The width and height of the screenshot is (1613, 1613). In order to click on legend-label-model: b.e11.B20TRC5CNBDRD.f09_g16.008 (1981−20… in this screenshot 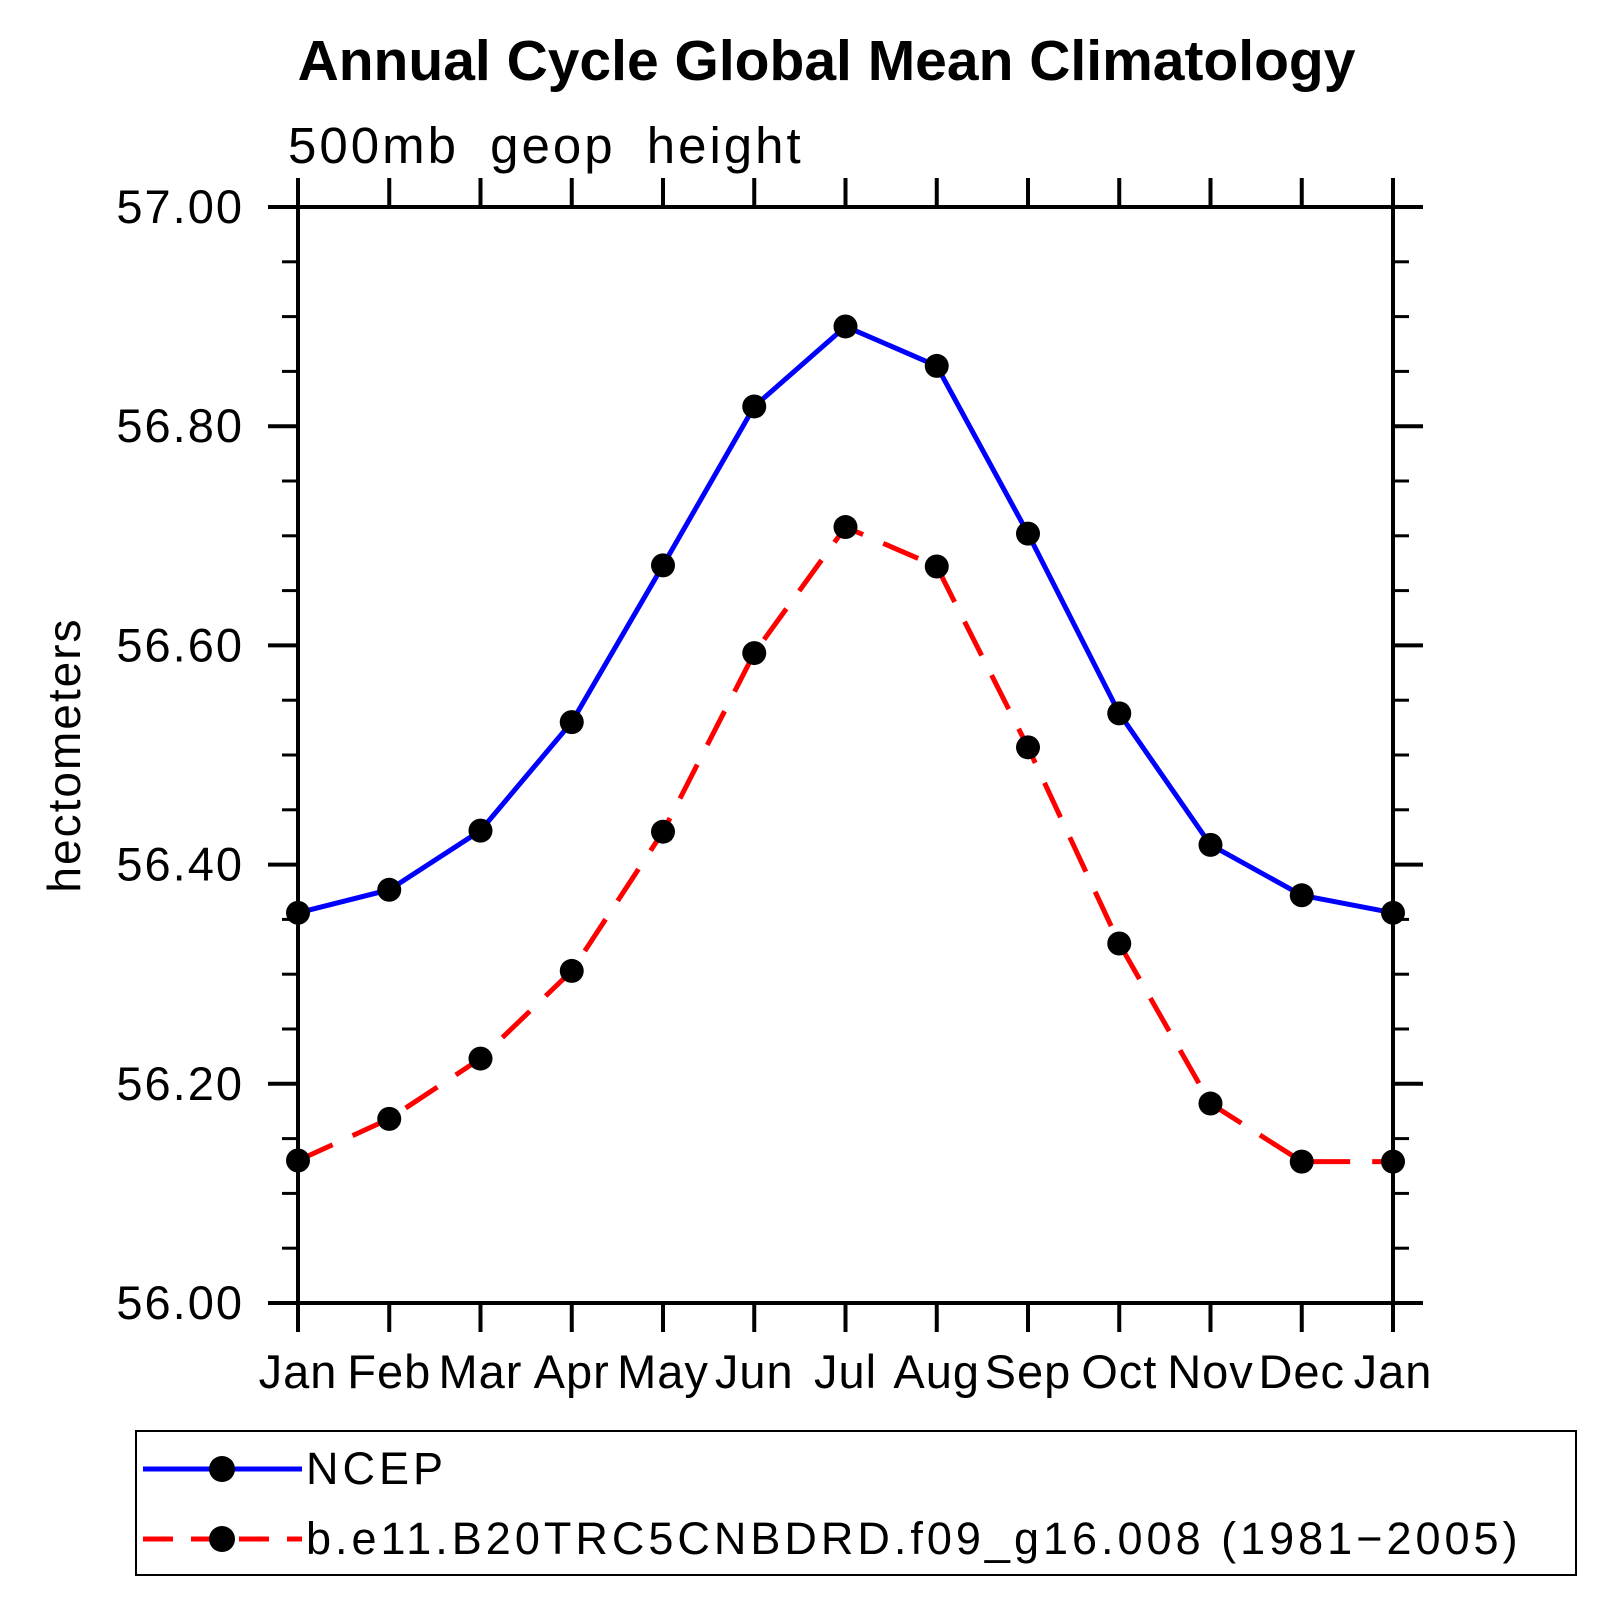, I will do `click(914, 1538)`.